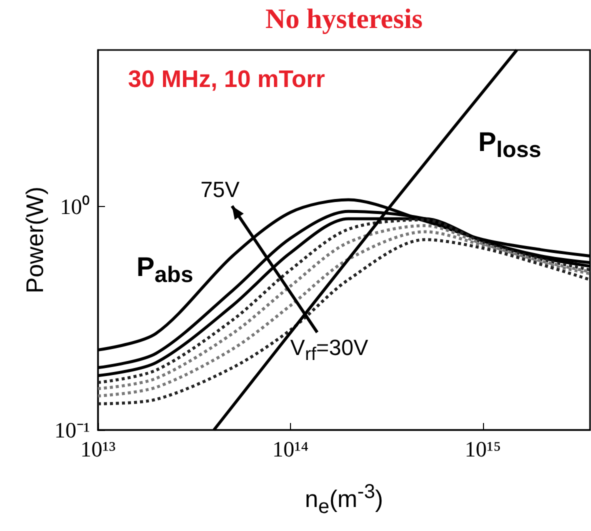  Describe the element at coordinates (36, 240) in the screenshot. I see `y-axis-title: Power(W)` at that location.